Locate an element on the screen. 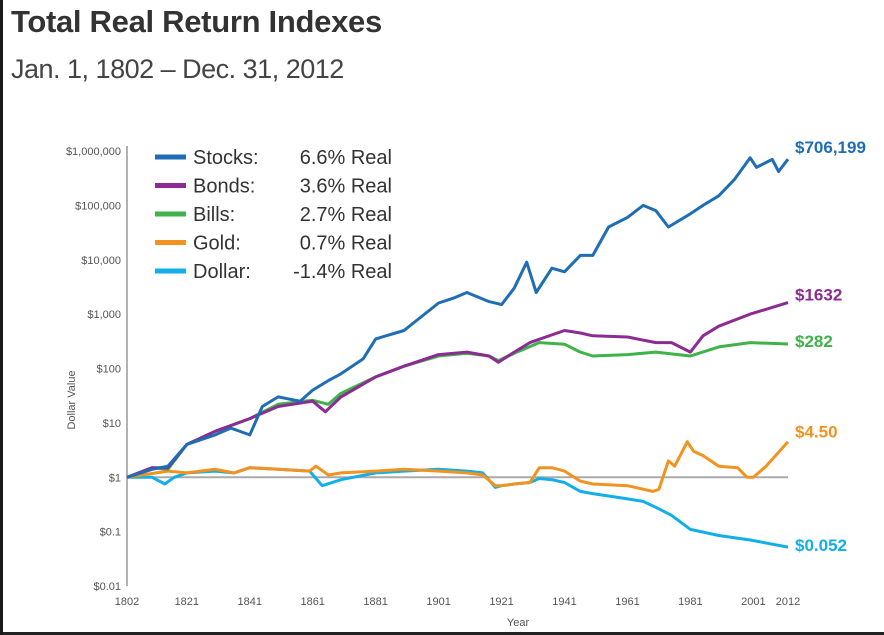 This screenshot has height=635, width=884. y-tick-label: $1,000,000 is located at coordinates (93, 152).